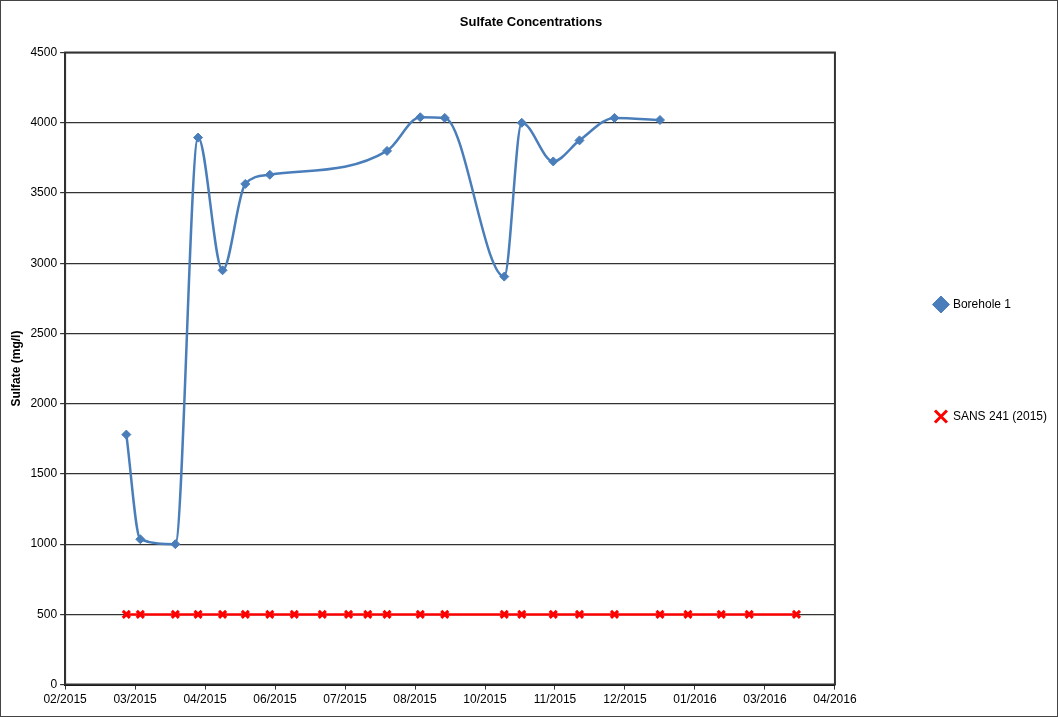  What do you see at coordinates (485, 699) in the screenshot?
I see `x-tick-label: 10/2015` at bounding box center [485, 699].